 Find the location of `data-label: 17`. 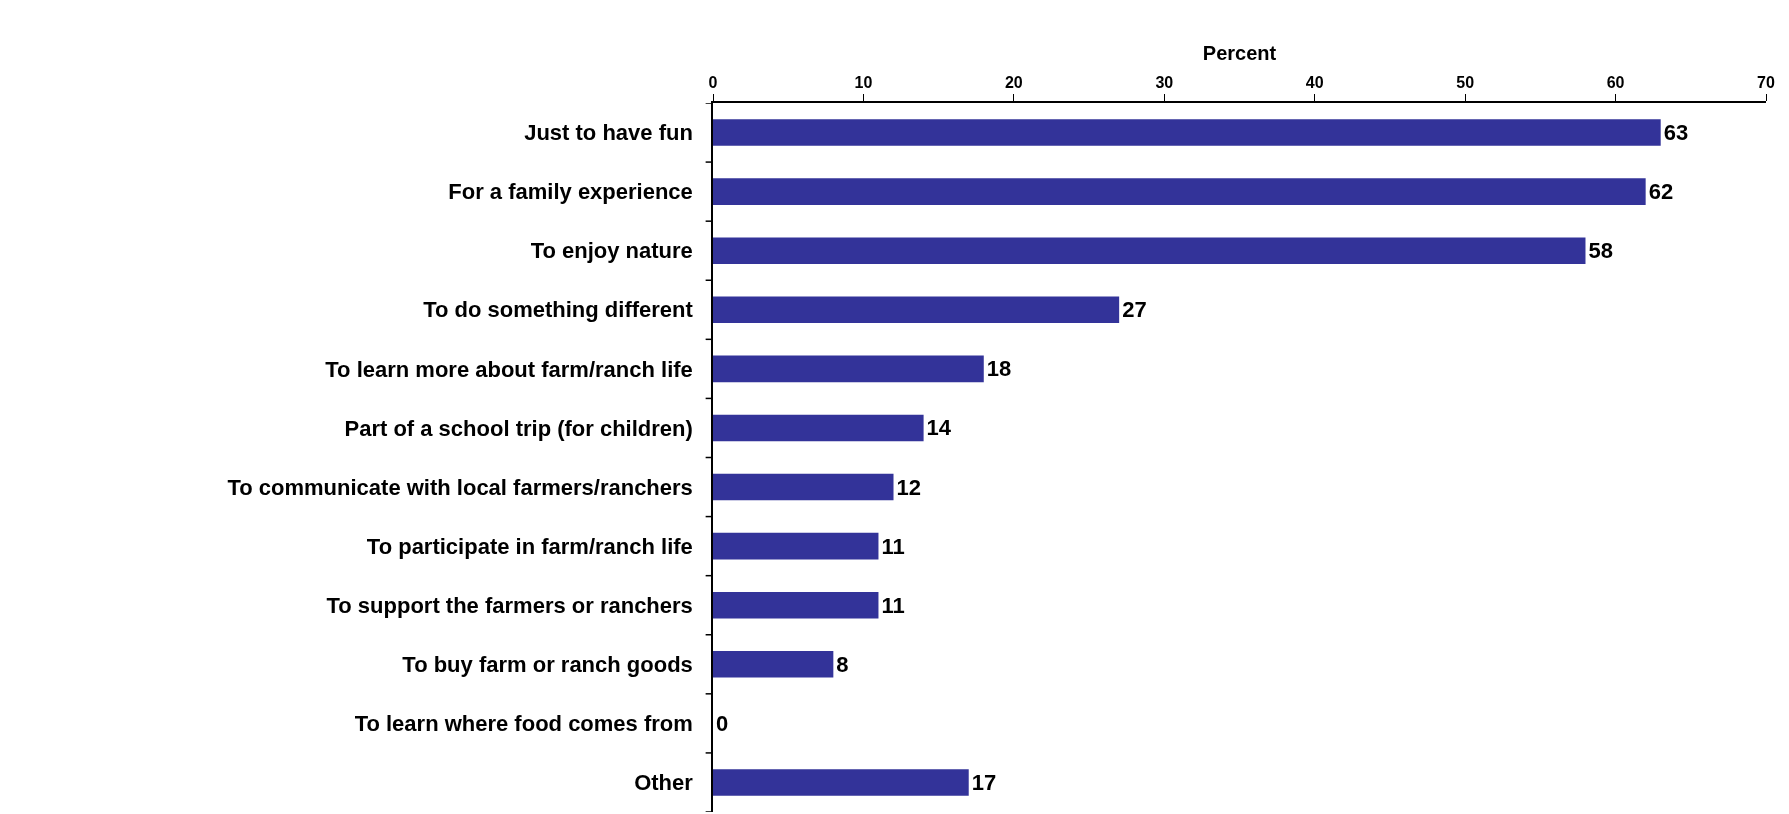

data-label: 17 is located at coordinates (984, 782).